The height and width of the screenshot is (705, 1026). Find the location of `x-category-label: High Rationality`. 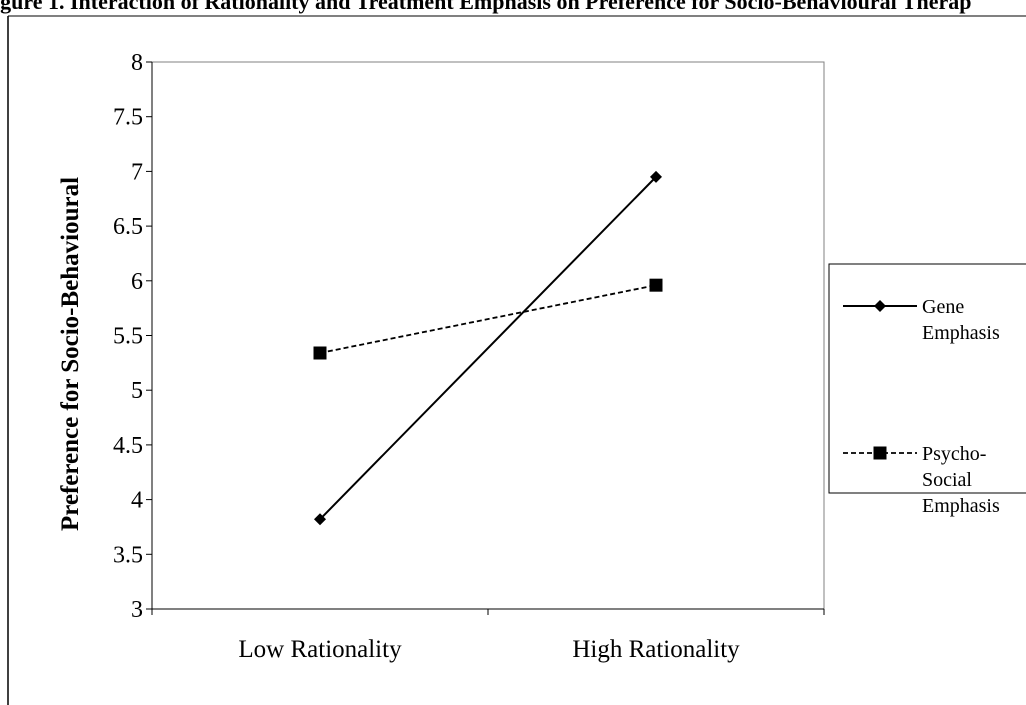

x-category-label: High Rationality is located at coordinates (656, 649).